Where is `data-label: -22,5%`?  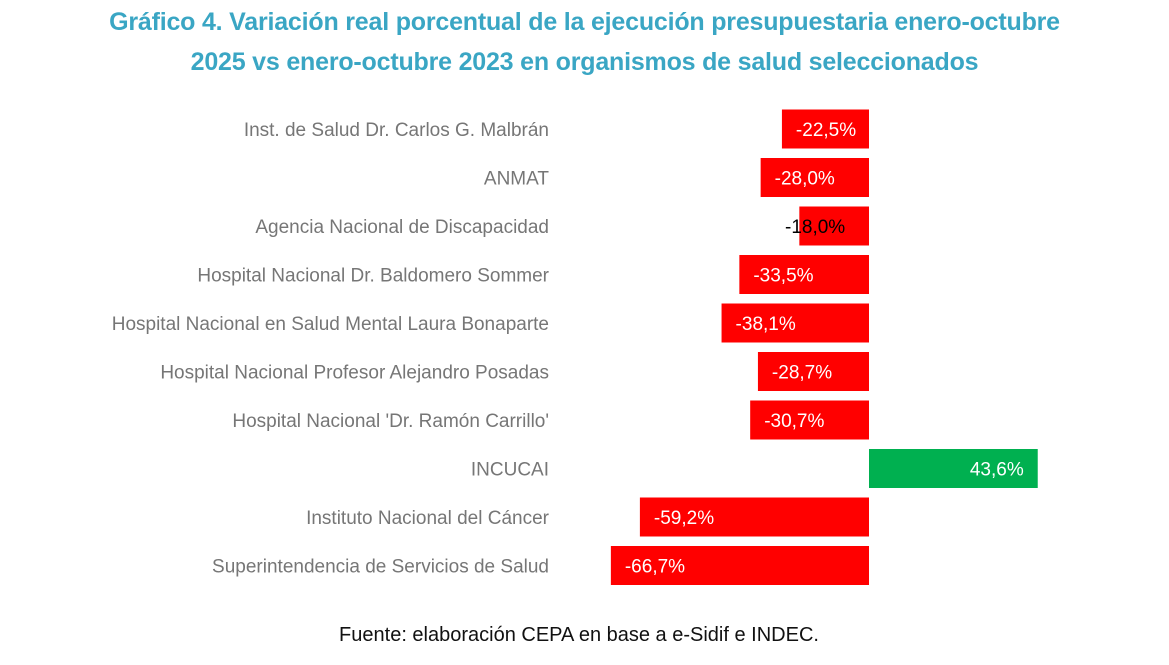 data-label: -22,5% is located at coordinates (826, 130).